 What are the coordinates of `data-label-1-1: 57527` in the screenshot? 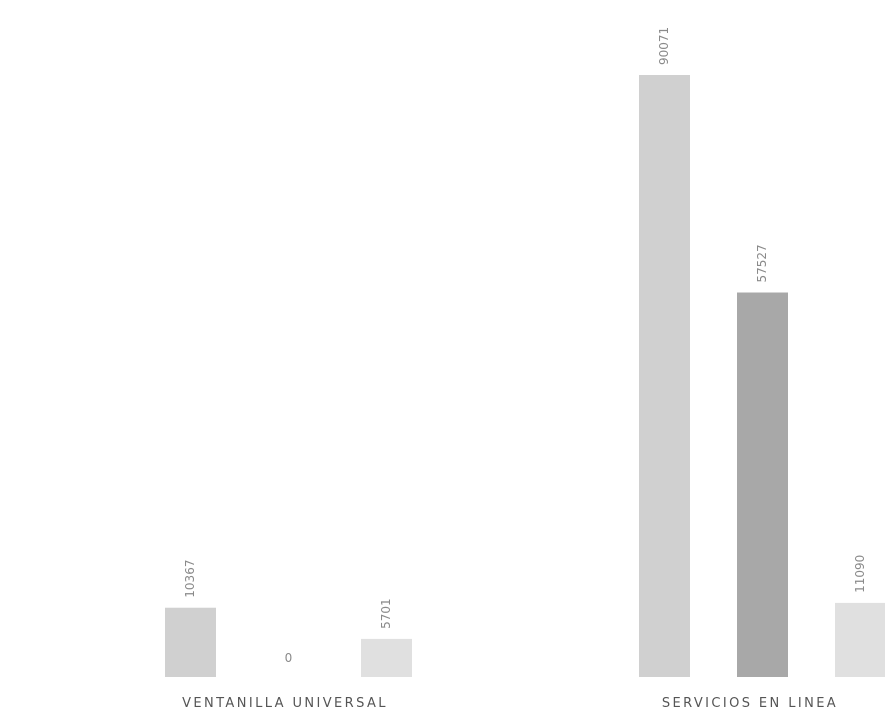 It's located at (762, 263).